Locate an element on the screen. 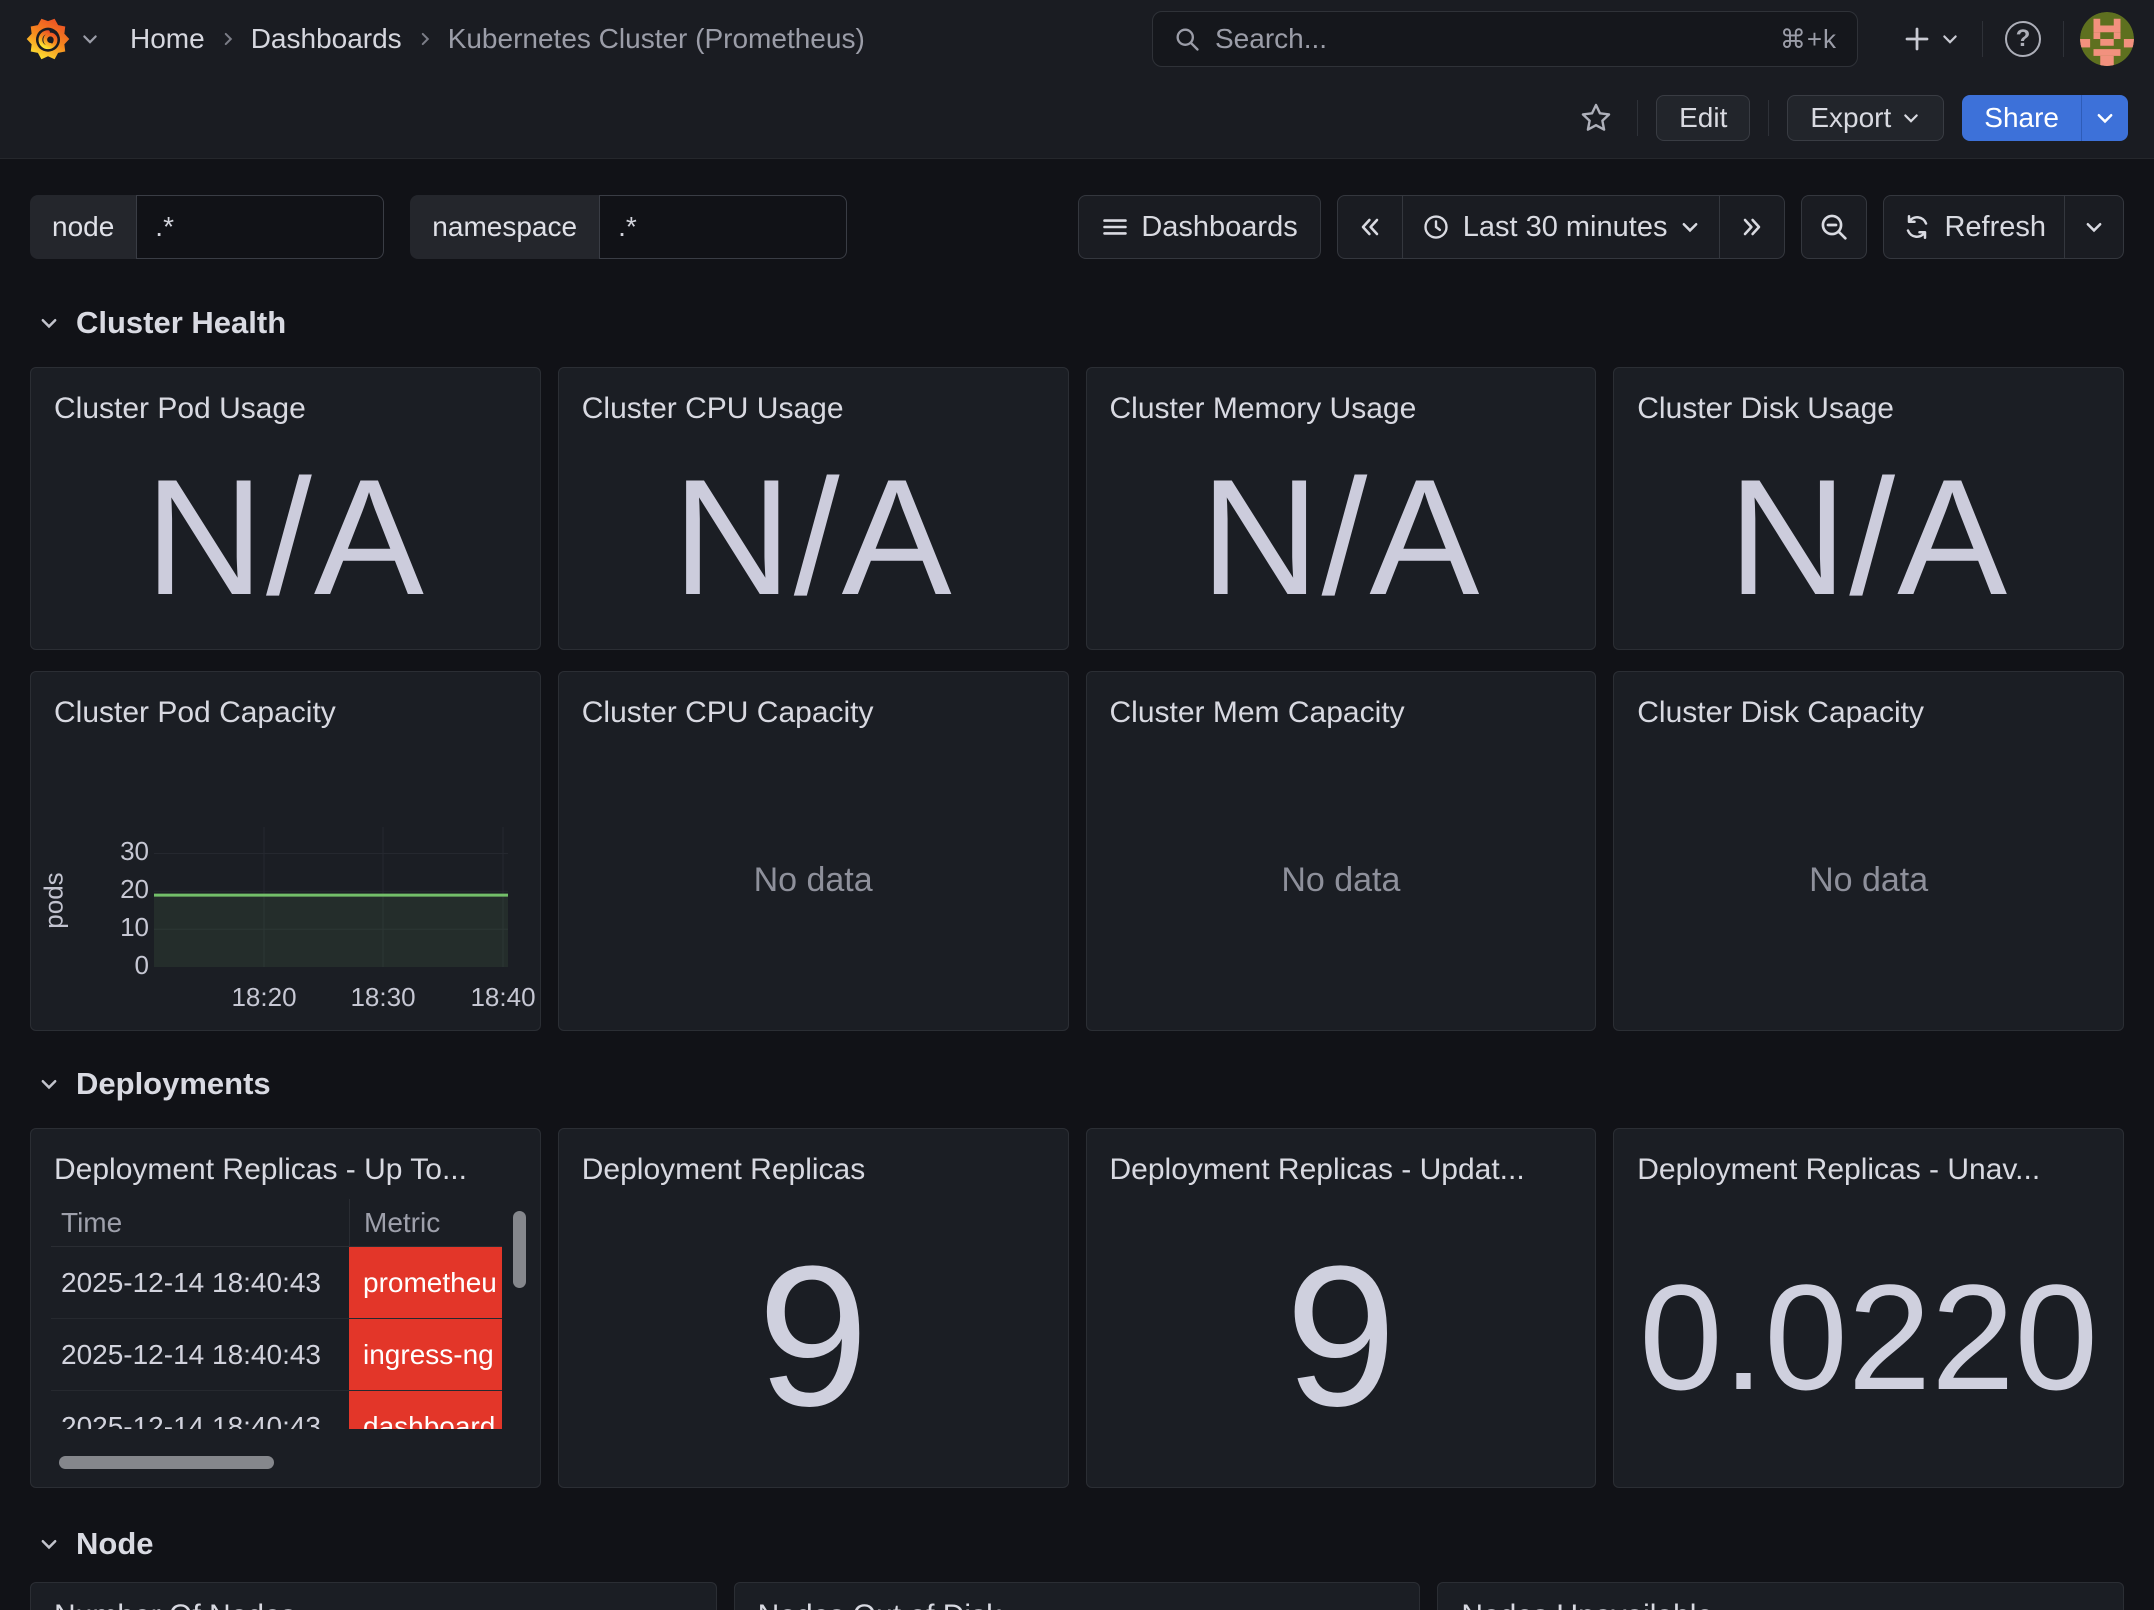 The image size is (2154, 1610). x-tick: 18:30 is located at coordinates (383, 997).